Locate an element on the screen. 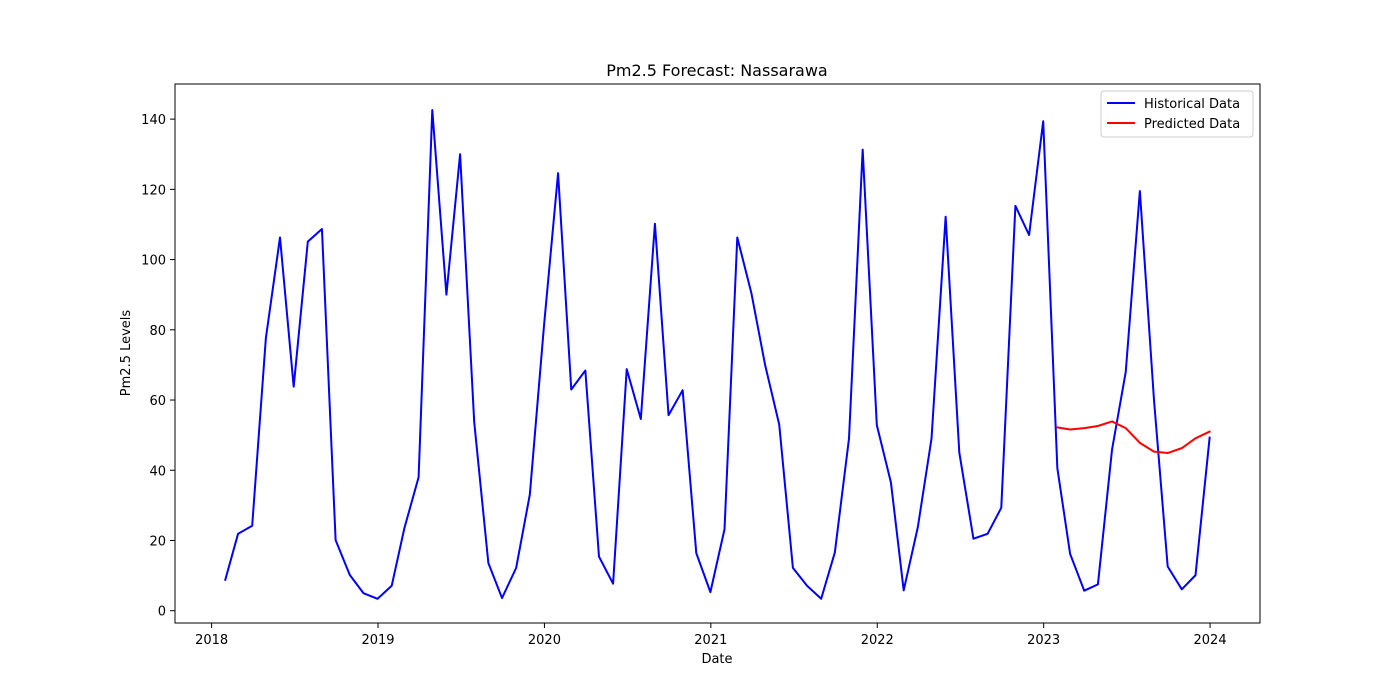 Image resolution: width=1400 pixels, height=700 pixels. x-tick-label: 2018 is located at coordinates (211, 640).